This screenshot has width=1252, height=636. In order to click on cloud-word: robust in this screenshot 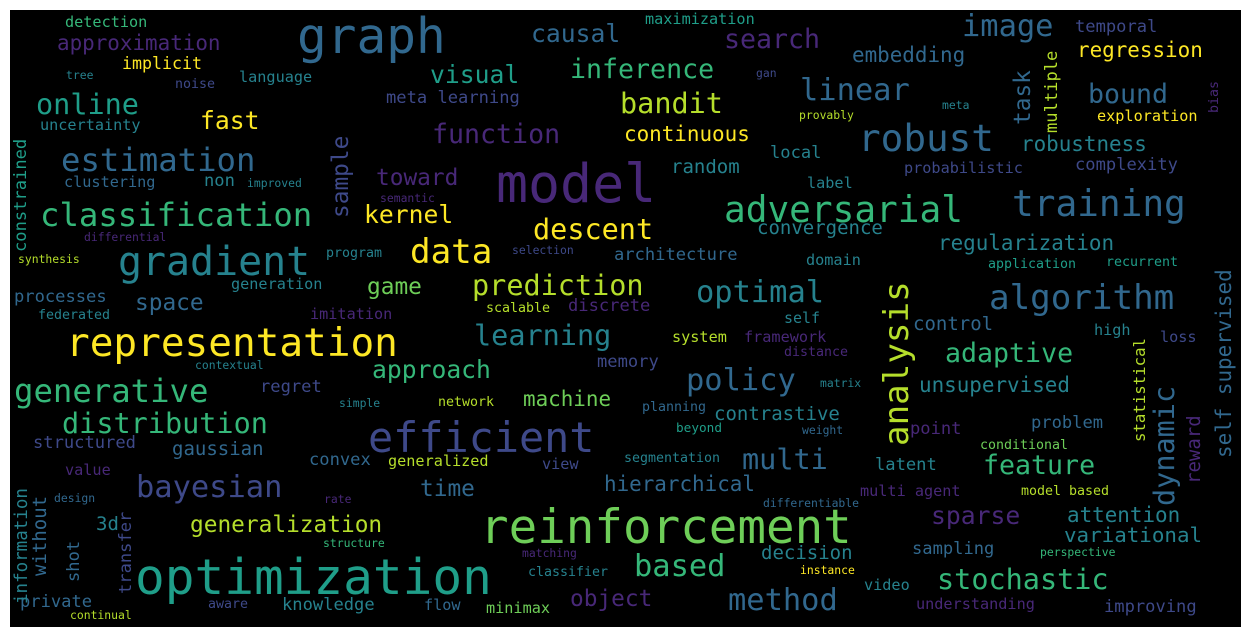, I will do `click(926, 138)`.